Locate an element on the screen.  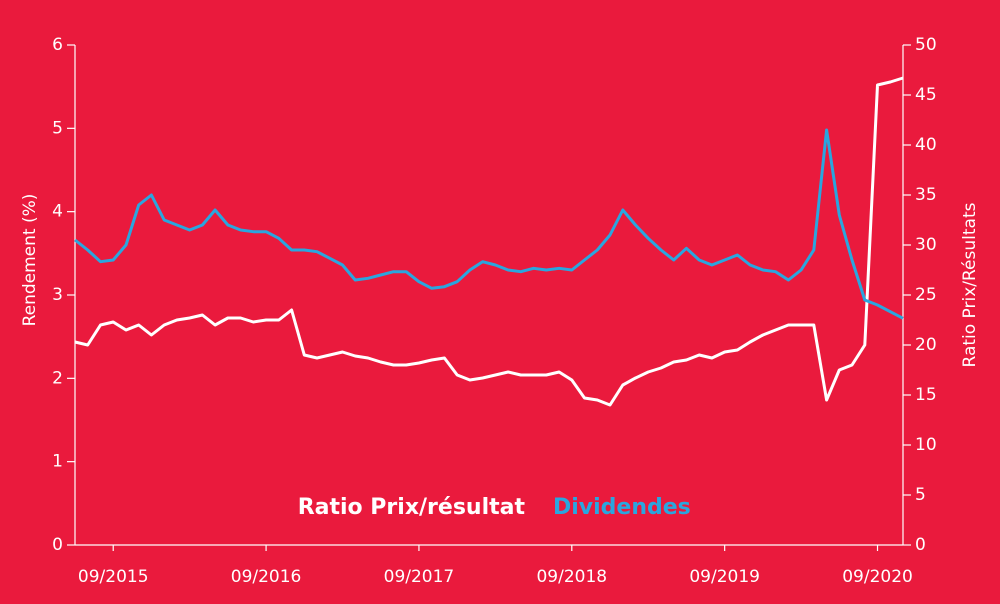
y-tick-label: 5 is located at coordinates (57, 128).